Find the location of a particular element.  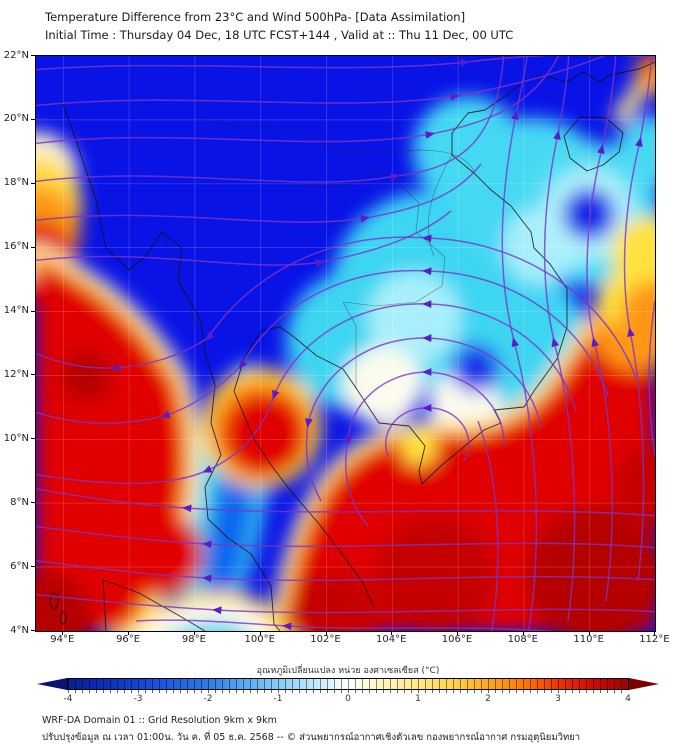

y-tick-label: 18°N is located at coordinates (16, 183).